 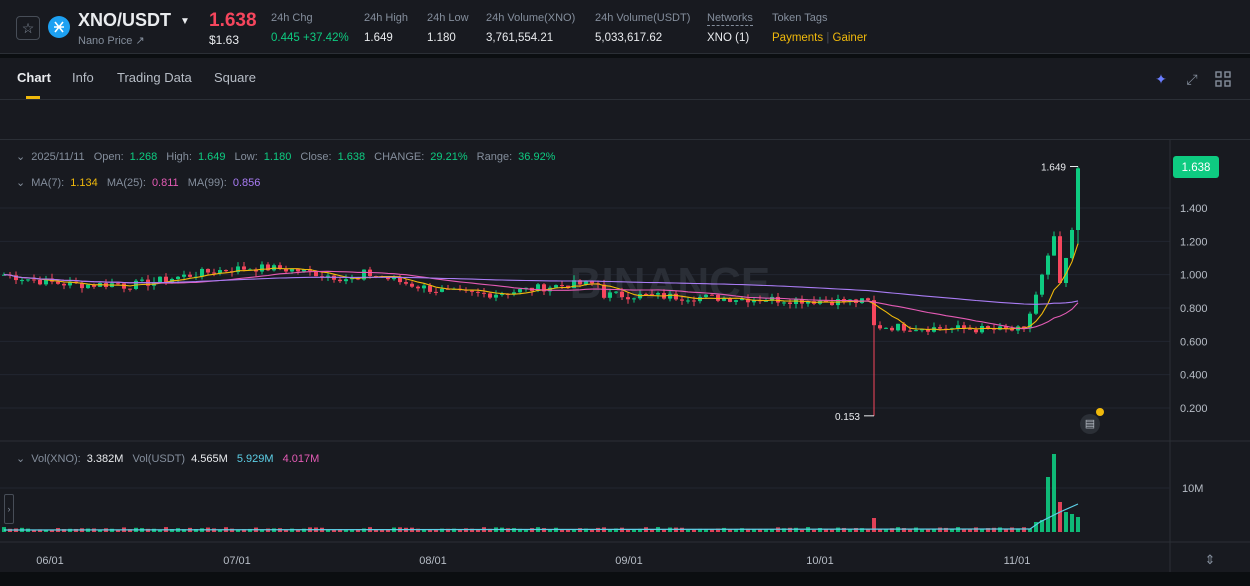 I want to click on x-tick-label: 08/01, so click(x=433, y=561).